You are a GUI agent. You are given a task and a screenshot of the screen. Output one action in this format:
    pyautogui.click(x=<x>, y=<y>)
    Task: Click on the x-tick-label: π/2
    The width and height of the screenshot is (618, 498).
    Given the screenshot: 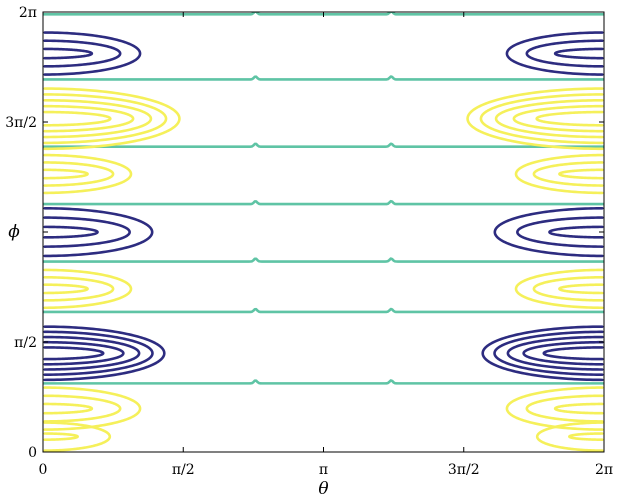 What is the action you would take?
    pyautogui.click(x=183, y=470)
    